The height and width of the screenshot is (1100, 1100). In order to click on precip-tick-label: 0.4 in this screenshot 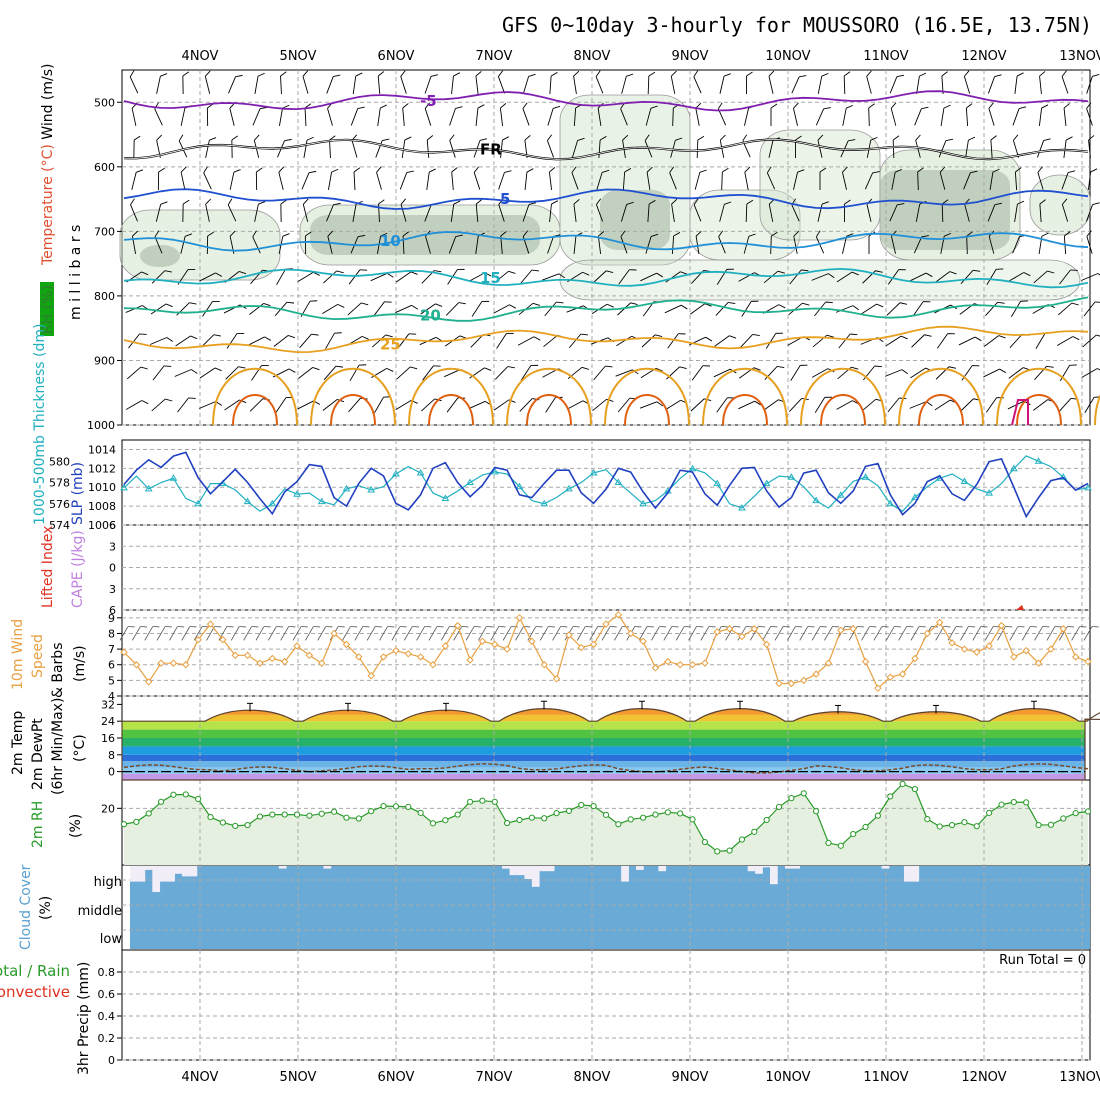, I will do `click(107, 1016)`.